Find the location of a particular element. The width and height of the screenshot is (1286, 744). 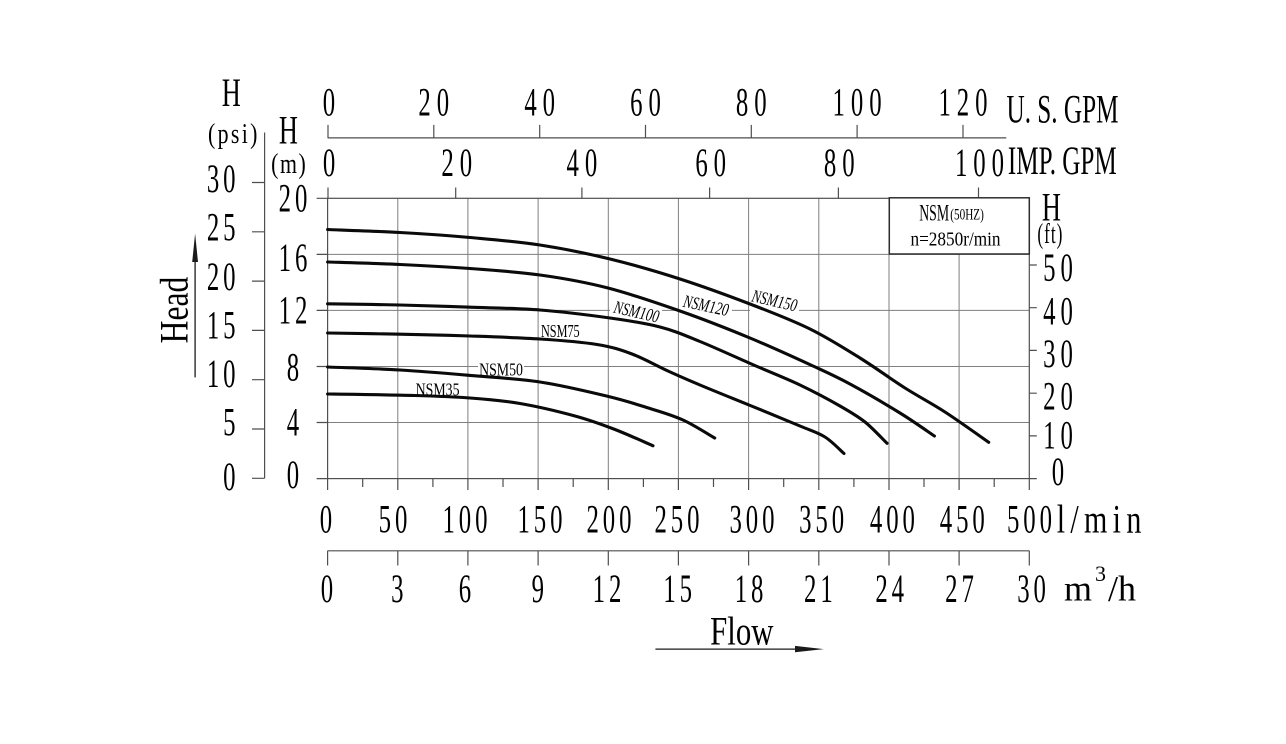

svg-text: 4 is located at coordinates (295, 422).